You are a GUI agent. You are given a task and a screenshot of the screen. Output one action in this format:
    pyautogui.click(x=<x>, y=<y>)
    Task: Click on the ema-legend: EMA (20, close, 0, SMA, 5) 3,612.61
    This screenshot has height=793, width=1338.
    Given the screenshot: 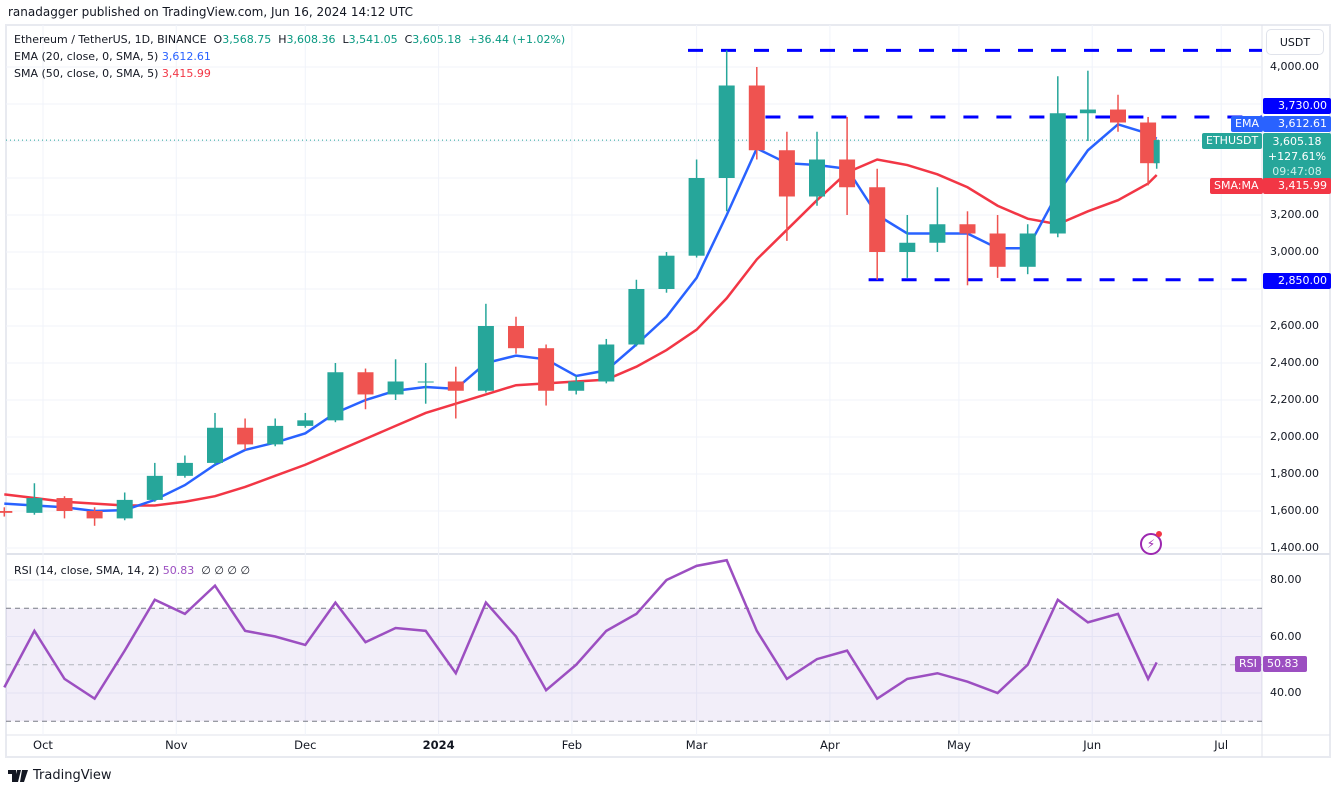 What is the action you would take?
    pyautogui.click(x=112, y=56)
    